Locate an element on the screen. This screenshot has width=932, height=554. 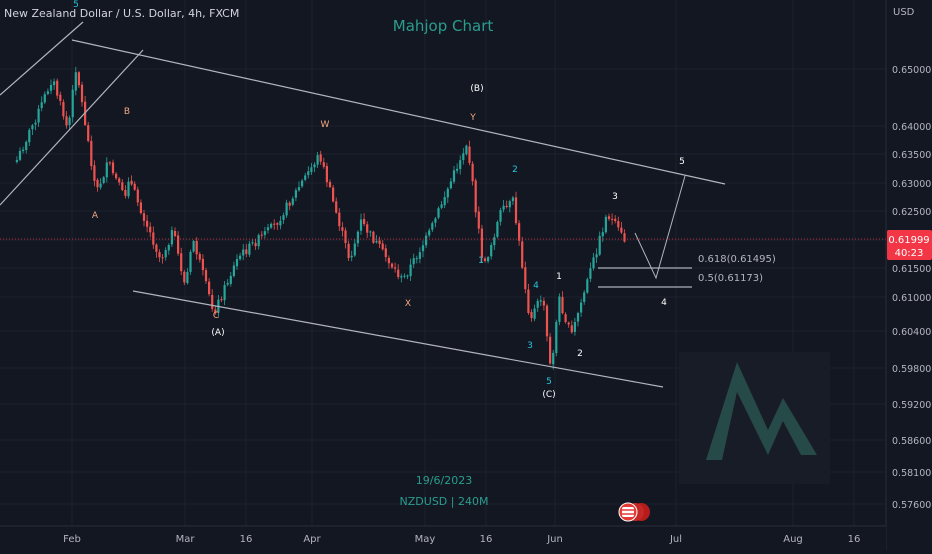
wave-B-big: (B) is located at coordinates (476, 89).